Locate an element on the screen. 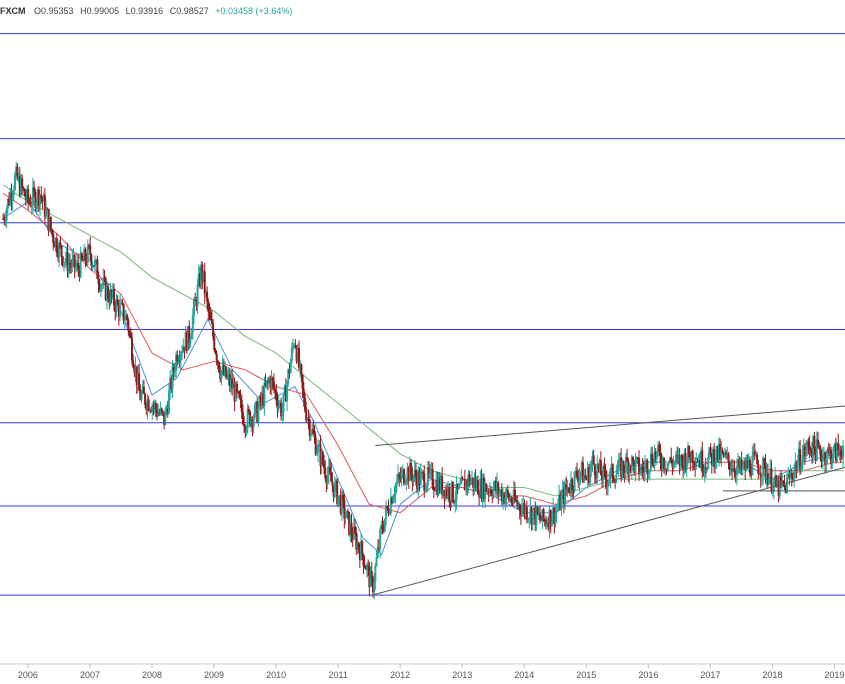 The image size is (845, 684). x-tick-label: 2006 is located at coordinates (28, 675).